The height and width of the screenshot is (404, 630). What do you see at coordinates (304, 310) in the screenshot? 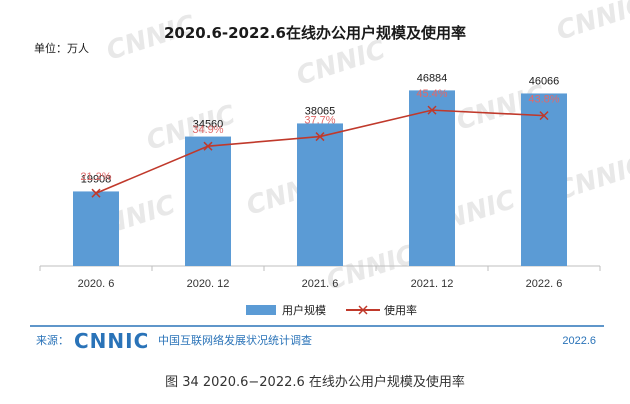
I see `legend-bar-label: 用户规模` at bounding box center [304, 310].